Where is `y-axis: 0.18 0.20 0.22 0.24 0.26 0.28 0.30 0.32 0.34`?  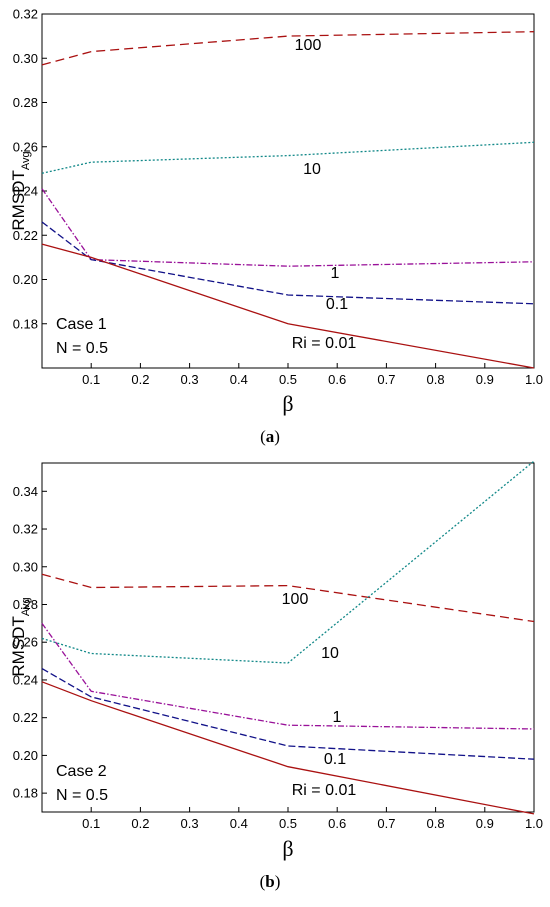
y-axis: 0.18 0.20 0.22 0.24 0.26 0.28 0.30 0.32 0.34 is located at coordinates (30, 642).